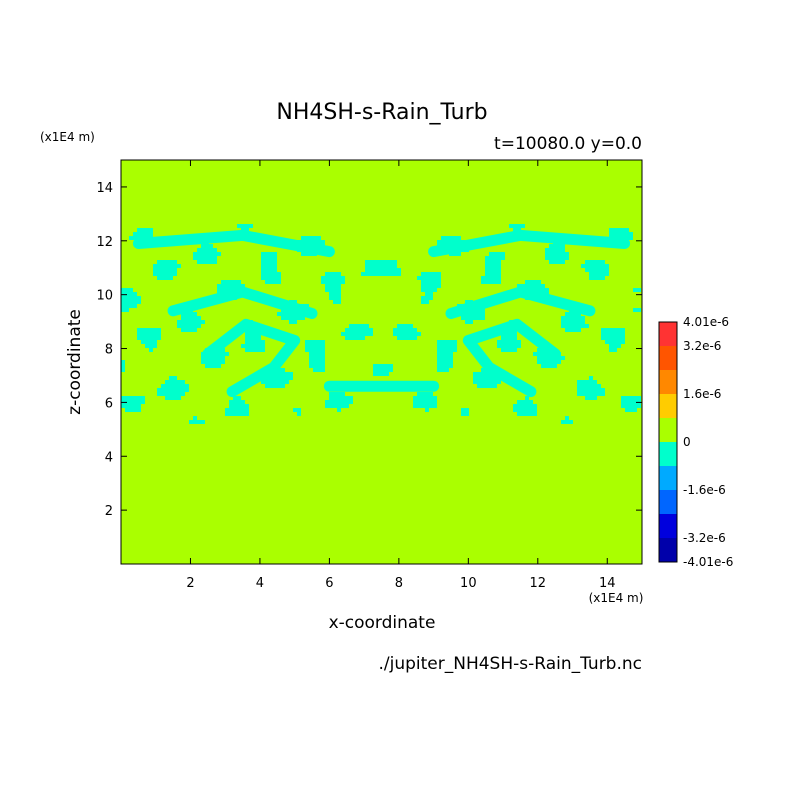  I want to click on colorbar-label: 3.2e-6, so click(702, 346).